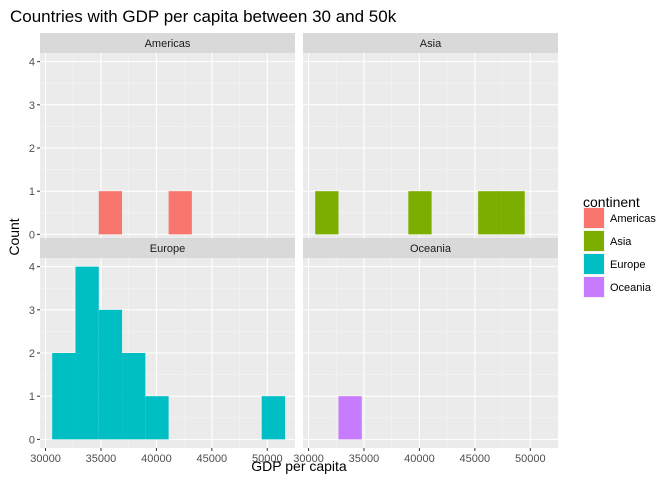 The image size is (672, 480). I want to click on legend-entry-oceania: Oceania, so click(617, 287).